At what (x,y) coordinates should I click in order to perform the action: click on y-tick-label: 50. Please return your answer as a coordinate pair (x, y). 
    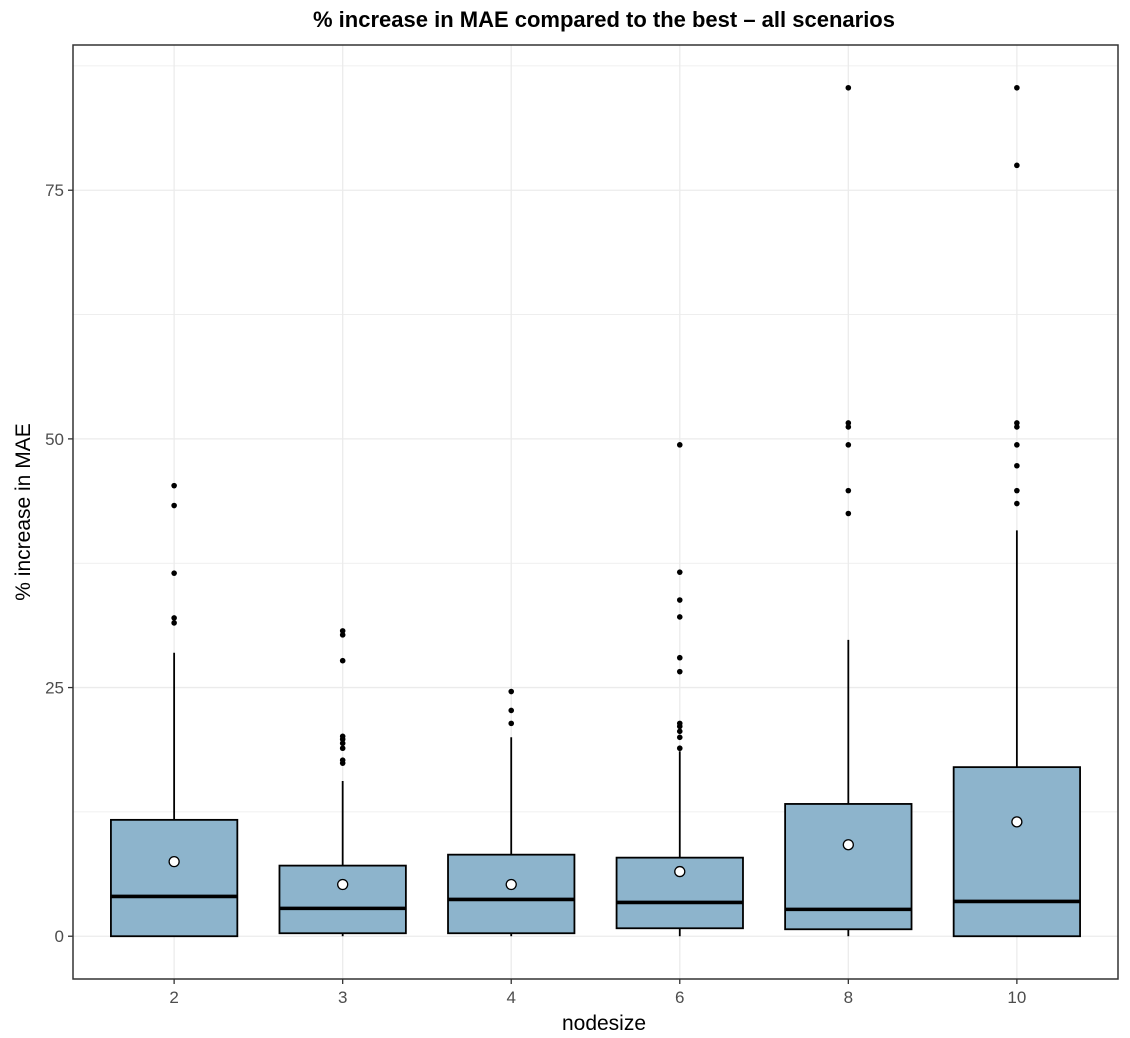
    Looking at the image, I should click on (54, 439).